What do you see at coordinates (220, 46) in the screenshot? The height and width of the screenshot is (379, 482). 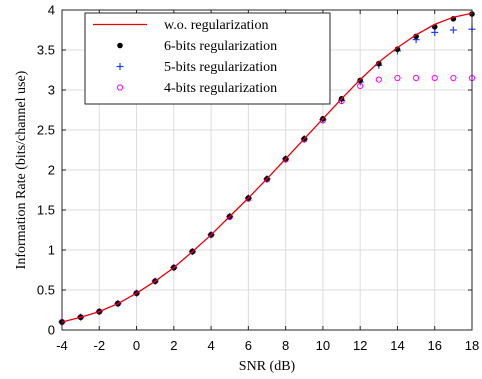 I see `legend-label: 6-bits regularization` at bounding box center [220, 46].